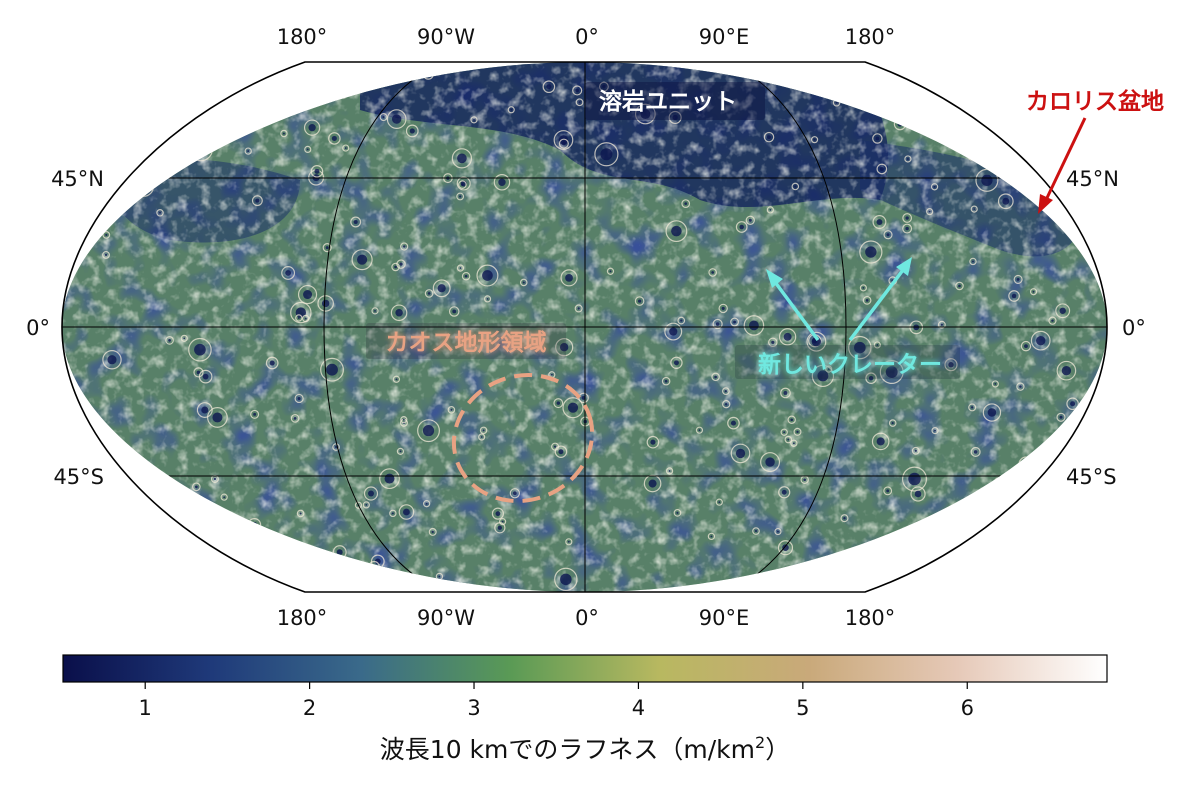  What do you see at coordinates (466, 342) in the screenshot?
I see `chaos-terrain-label: カオス地形領域` at bounding box center [466, 342].